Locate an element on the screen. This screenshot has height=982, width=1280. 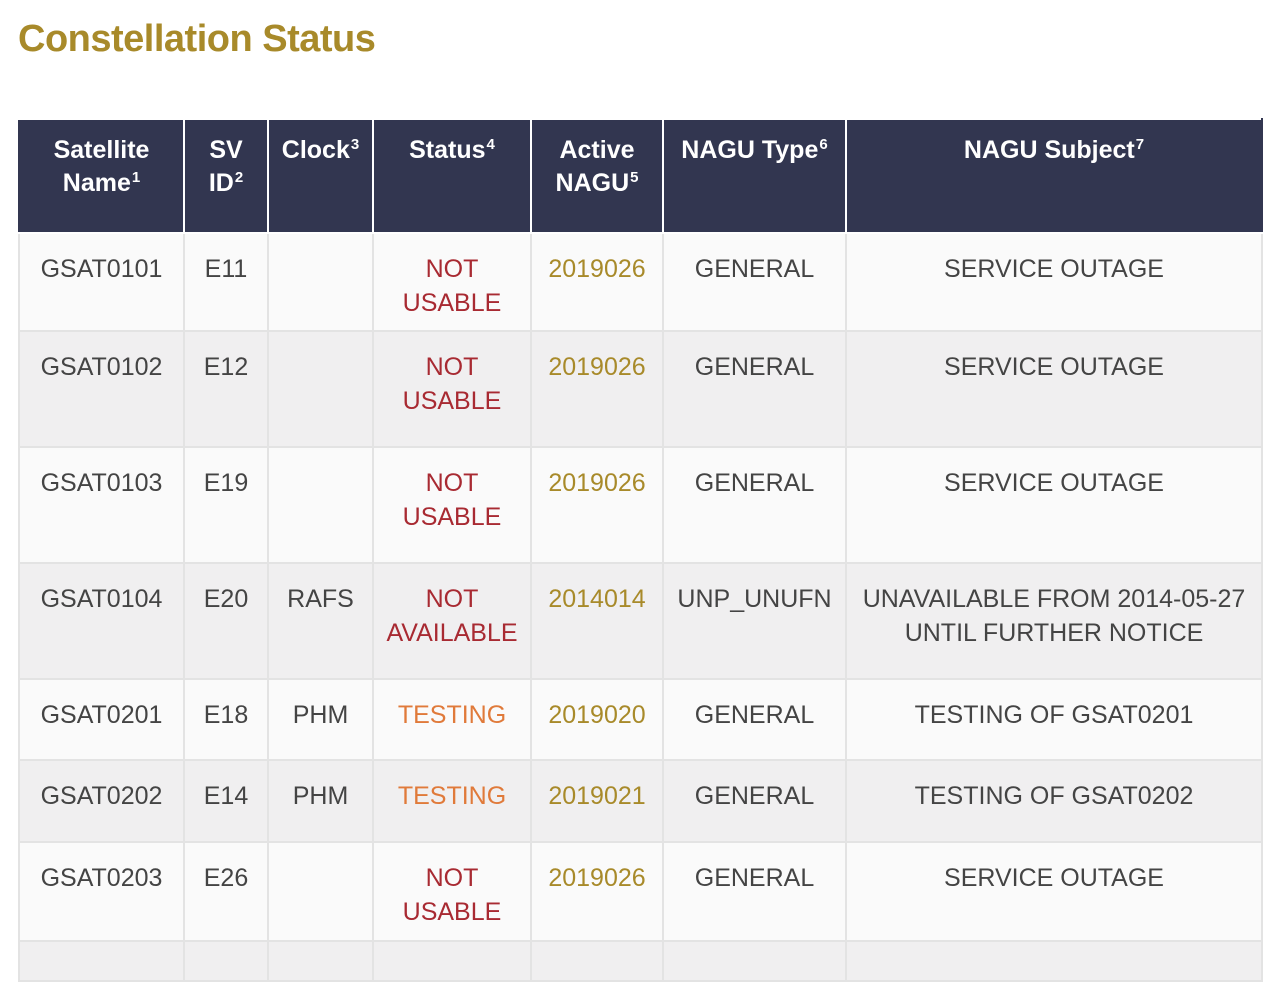
status-cell is located at coordinates (452, 961).